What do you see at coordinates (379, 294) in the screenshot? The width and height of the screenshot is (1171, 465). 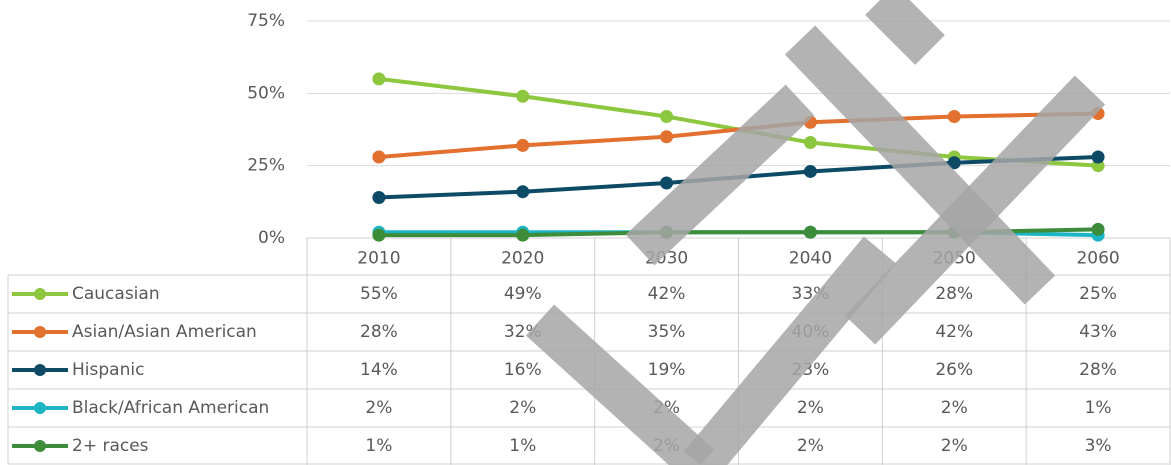 I see `table-cell: 55%` at bounding box center [379, 294].